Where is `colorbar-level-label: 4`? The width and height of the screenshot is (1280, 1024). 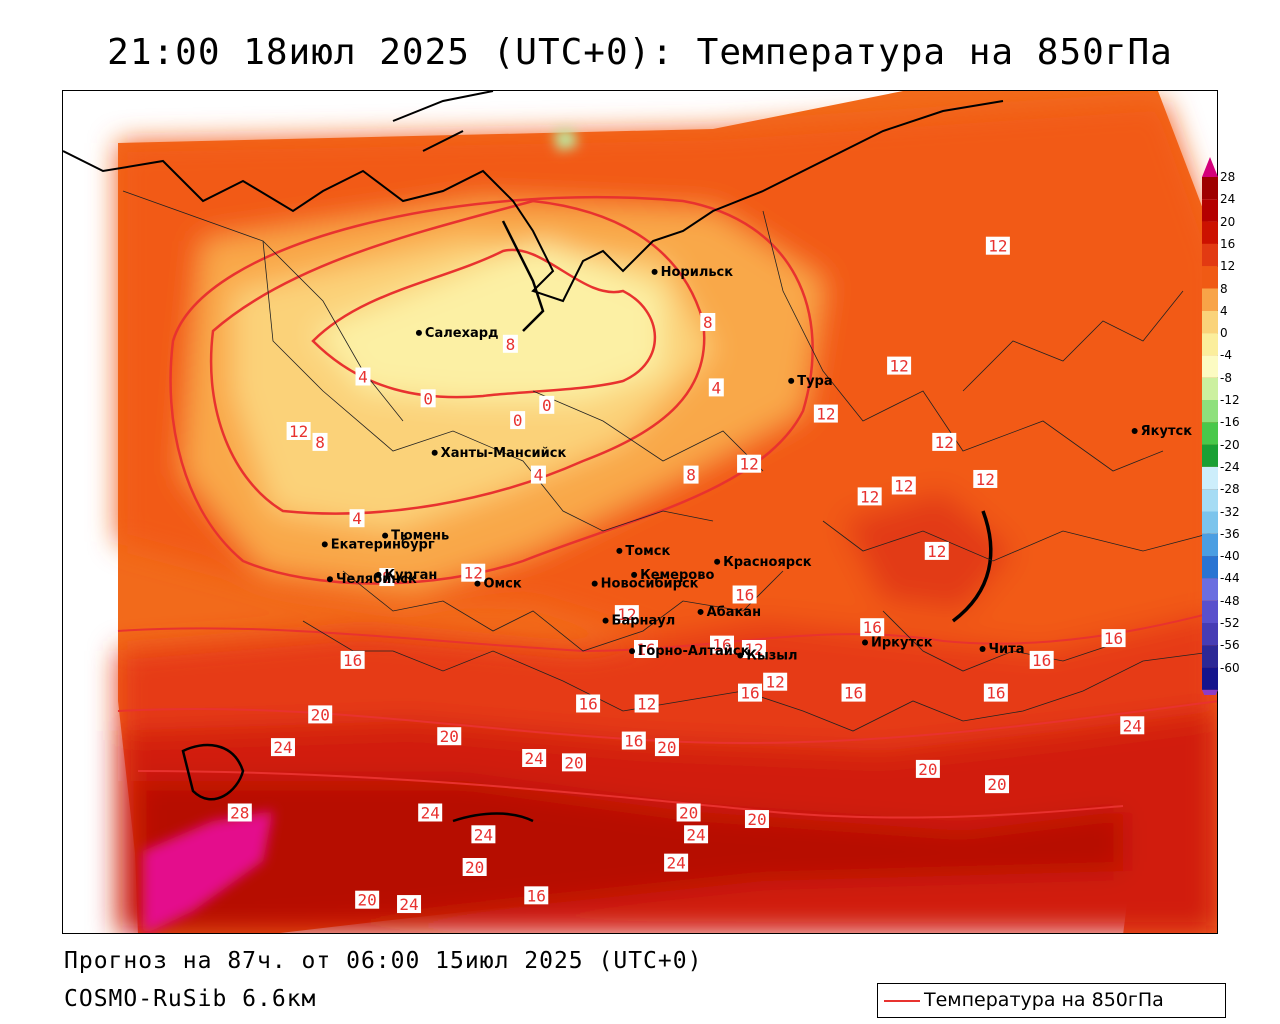
colorbar-level-label: 4 is located at coordinates (1224, 310).